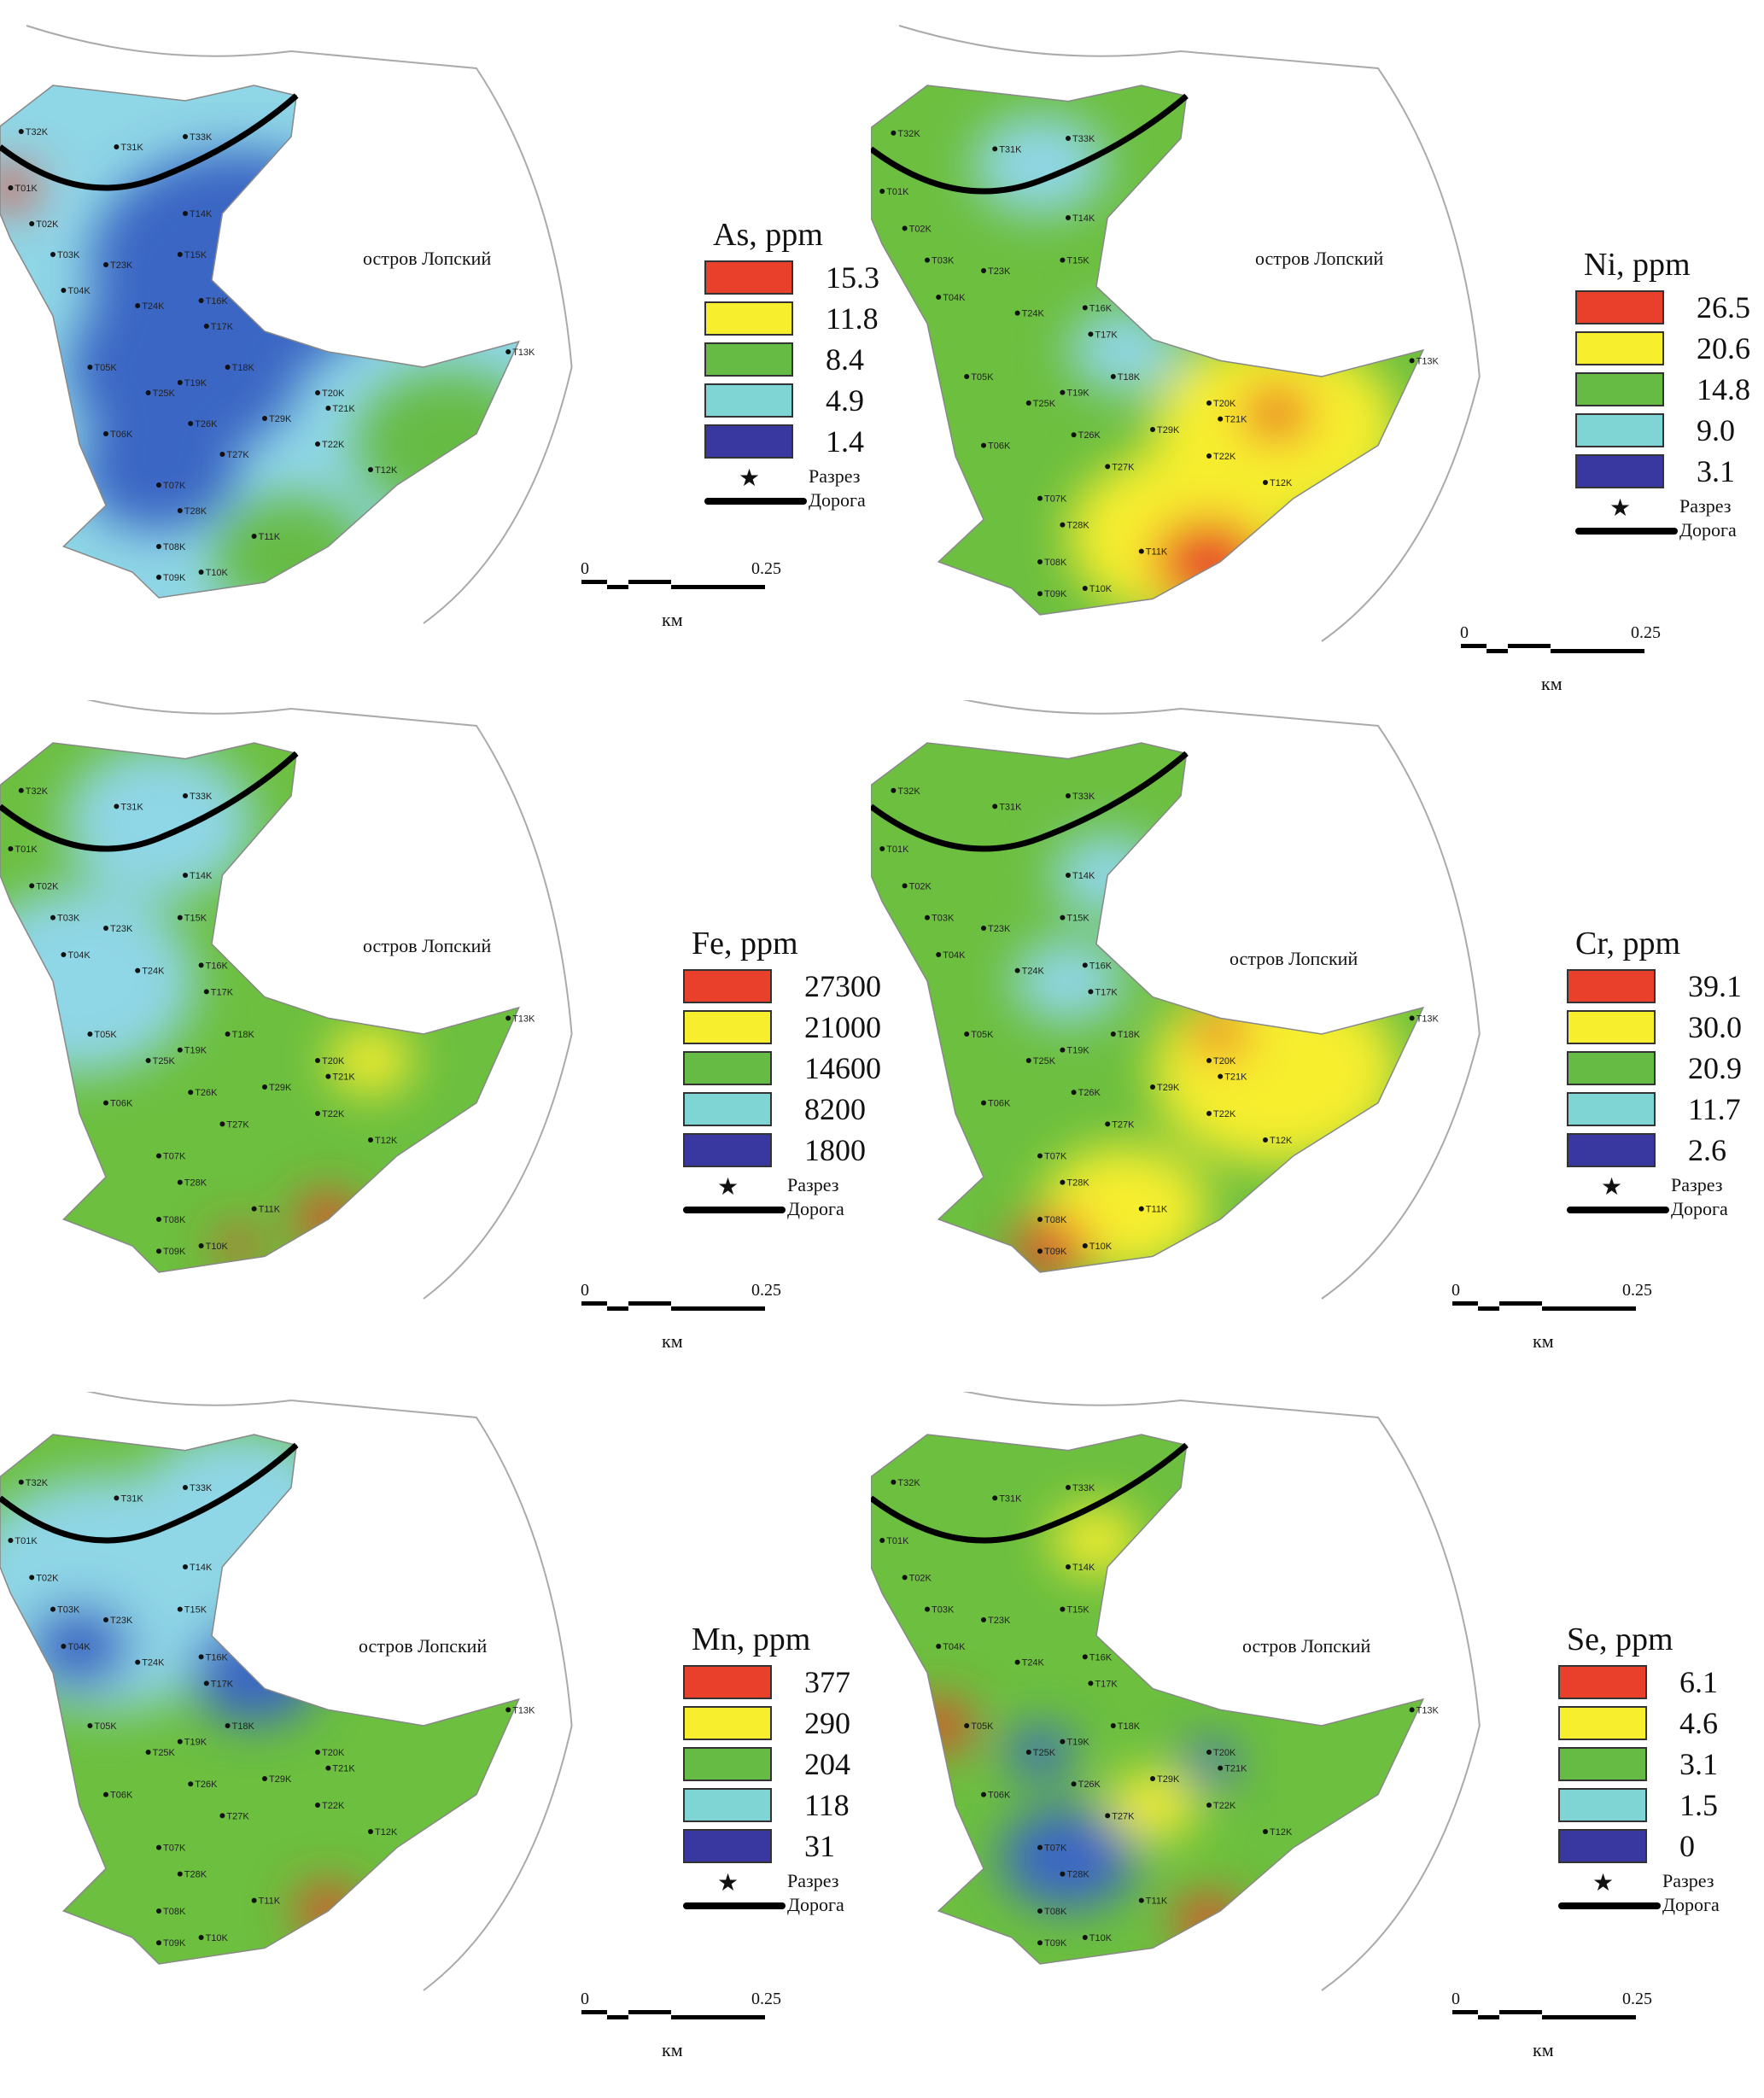 Image resolution: width=1764 pixels, height=2098 pixels. What do you see at coordinates (734, 1210) in the screenshot?
I see `road-legend-line` at bounding box center [734, 1210].